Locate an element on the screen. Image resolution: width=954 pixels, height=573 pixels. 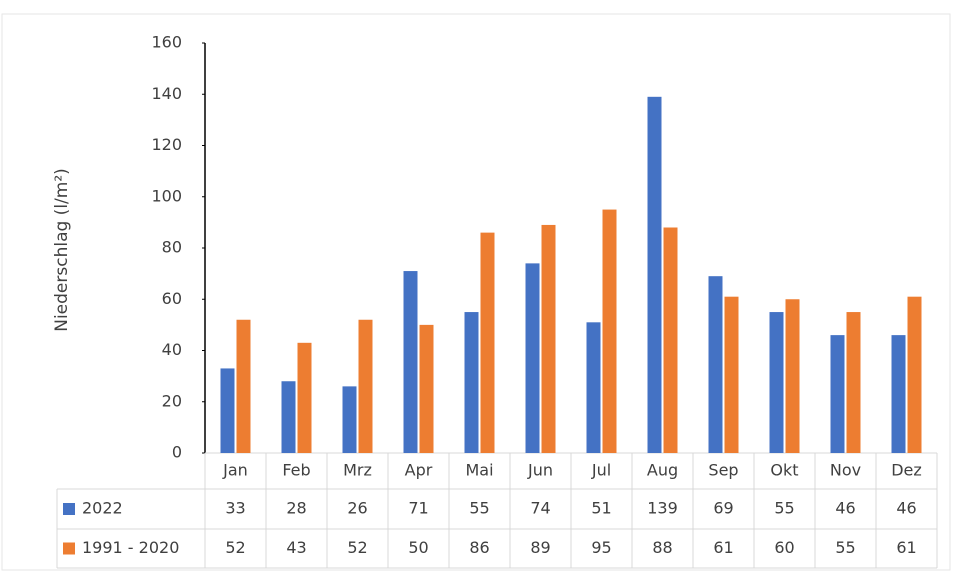
x-tick-label: Apr is located at coordinates (419, 470).